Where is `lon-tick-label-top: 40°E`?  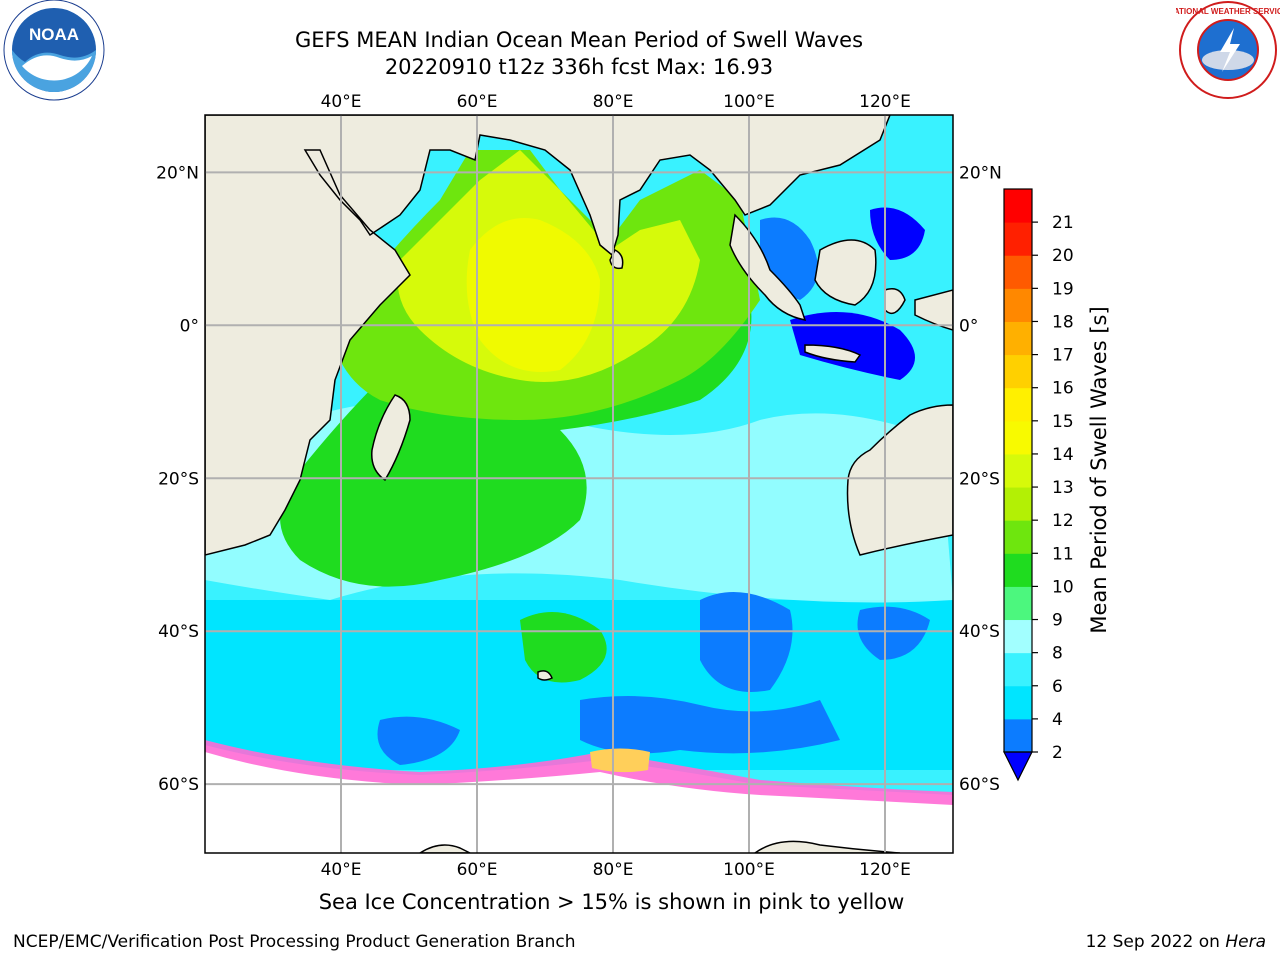
lon-tick-label-top: 40°E is located at coordinates (341, 102).